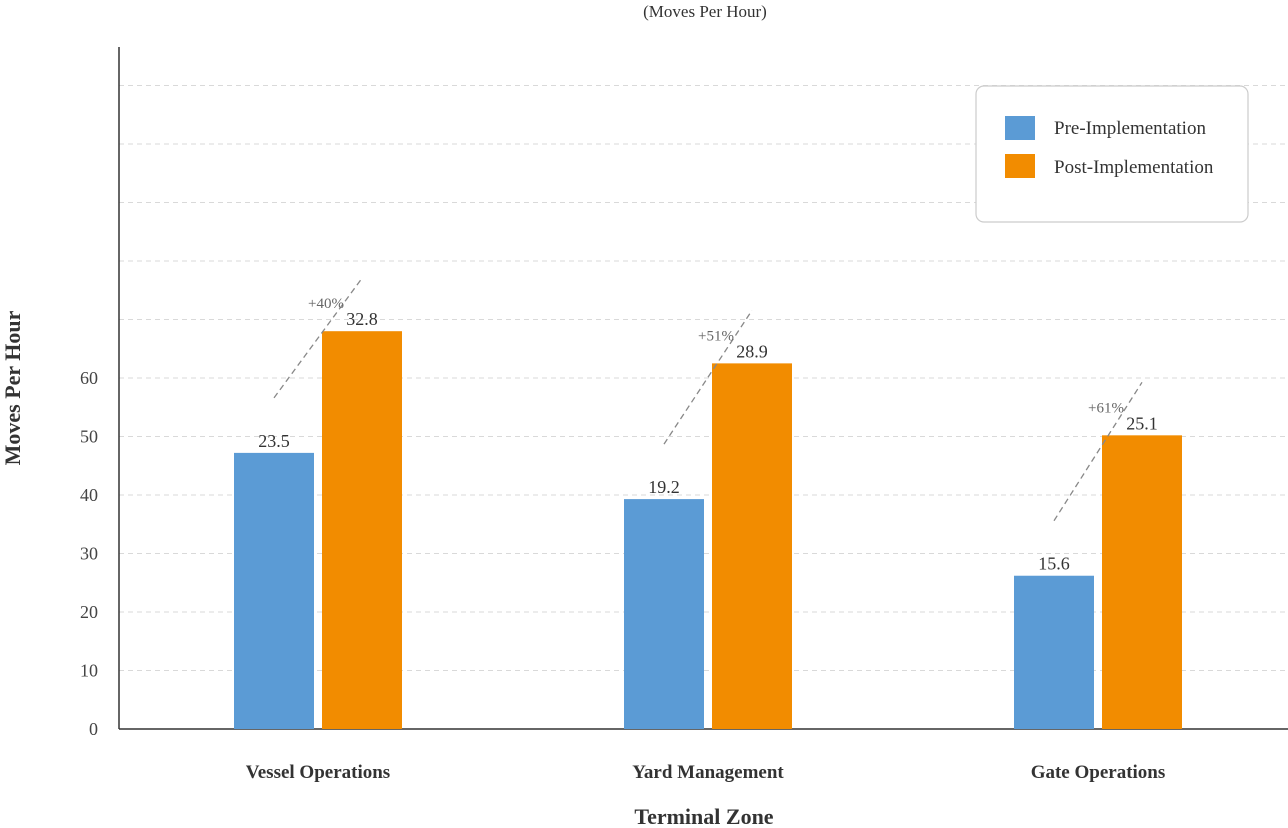  I want to click on improvement-label: +51%, so click(716, 336).